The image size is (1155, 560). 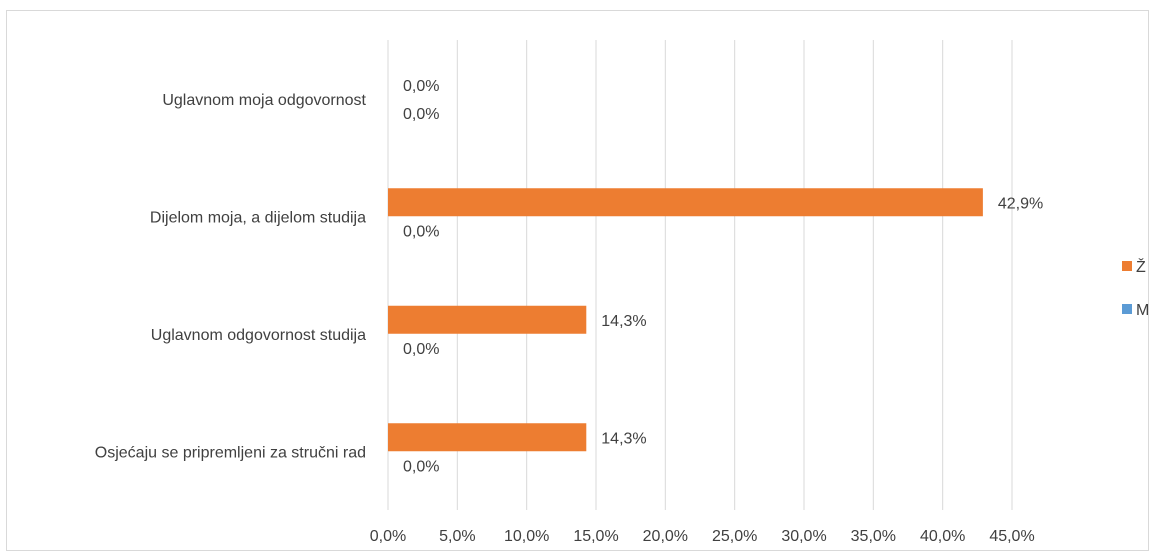 I want to click on legend-label-z: Ž, so click(x=1141, y=266).